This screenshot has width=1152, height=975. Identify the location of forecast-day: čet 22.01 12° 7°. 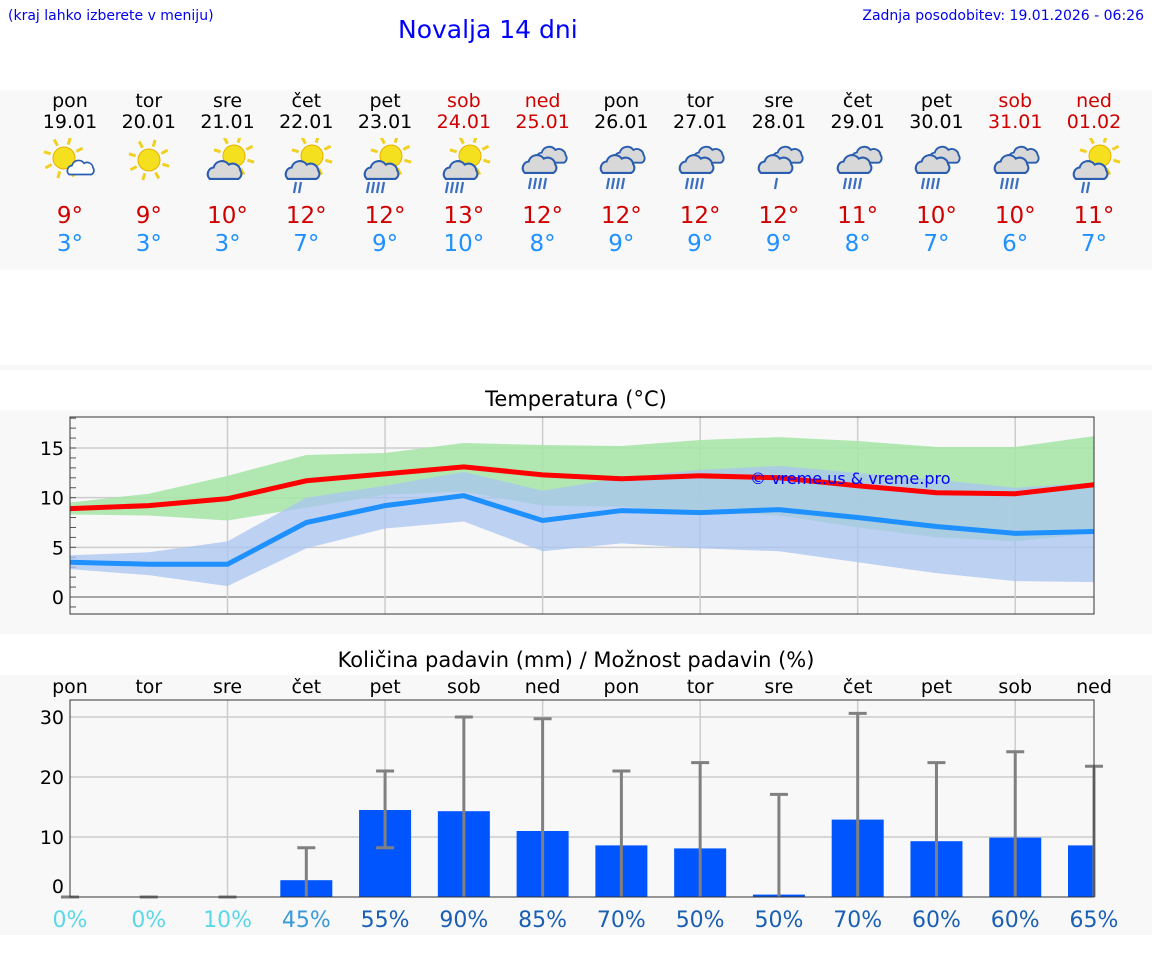
(306, 174).